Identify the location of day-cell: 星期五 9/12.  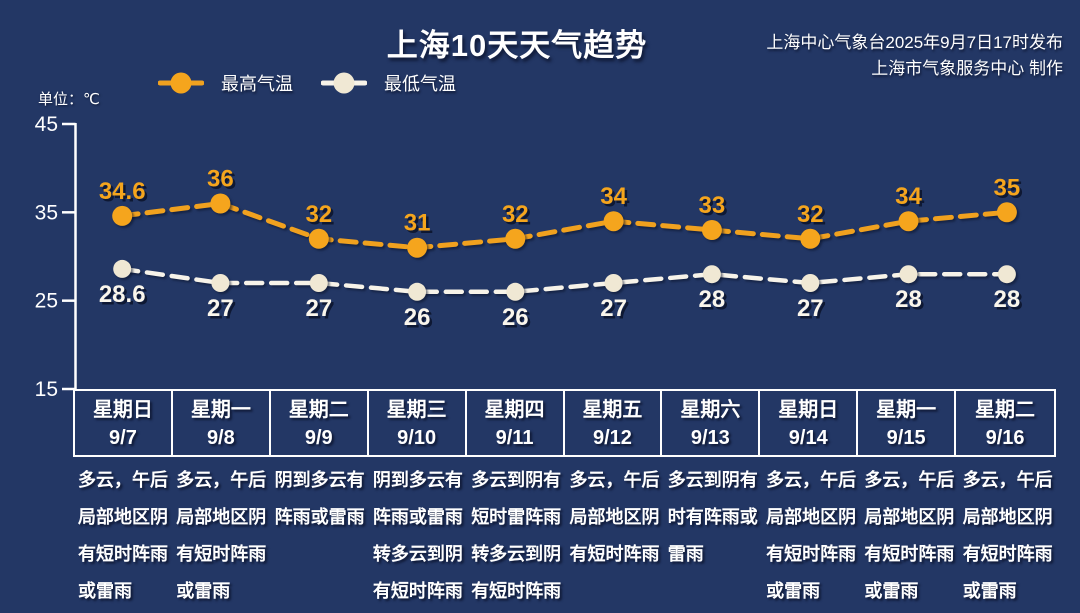
(614, 423).